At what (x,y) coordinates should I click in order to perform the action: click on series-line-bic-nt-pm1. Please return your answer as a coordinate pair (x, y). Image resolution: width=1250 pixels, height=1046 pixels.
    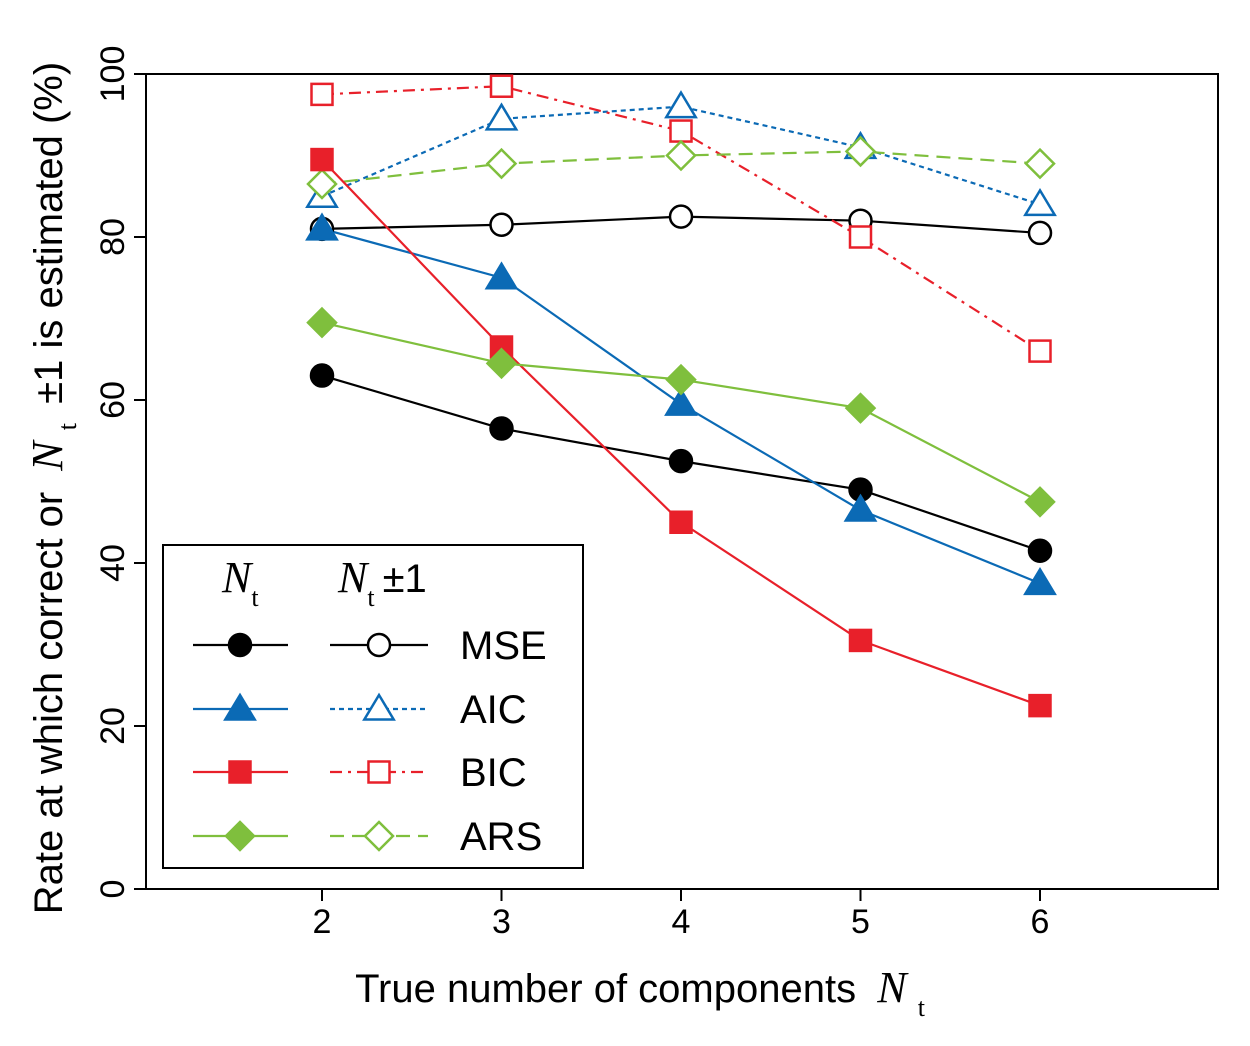
    Looking at the image, I should click on (681, 219).